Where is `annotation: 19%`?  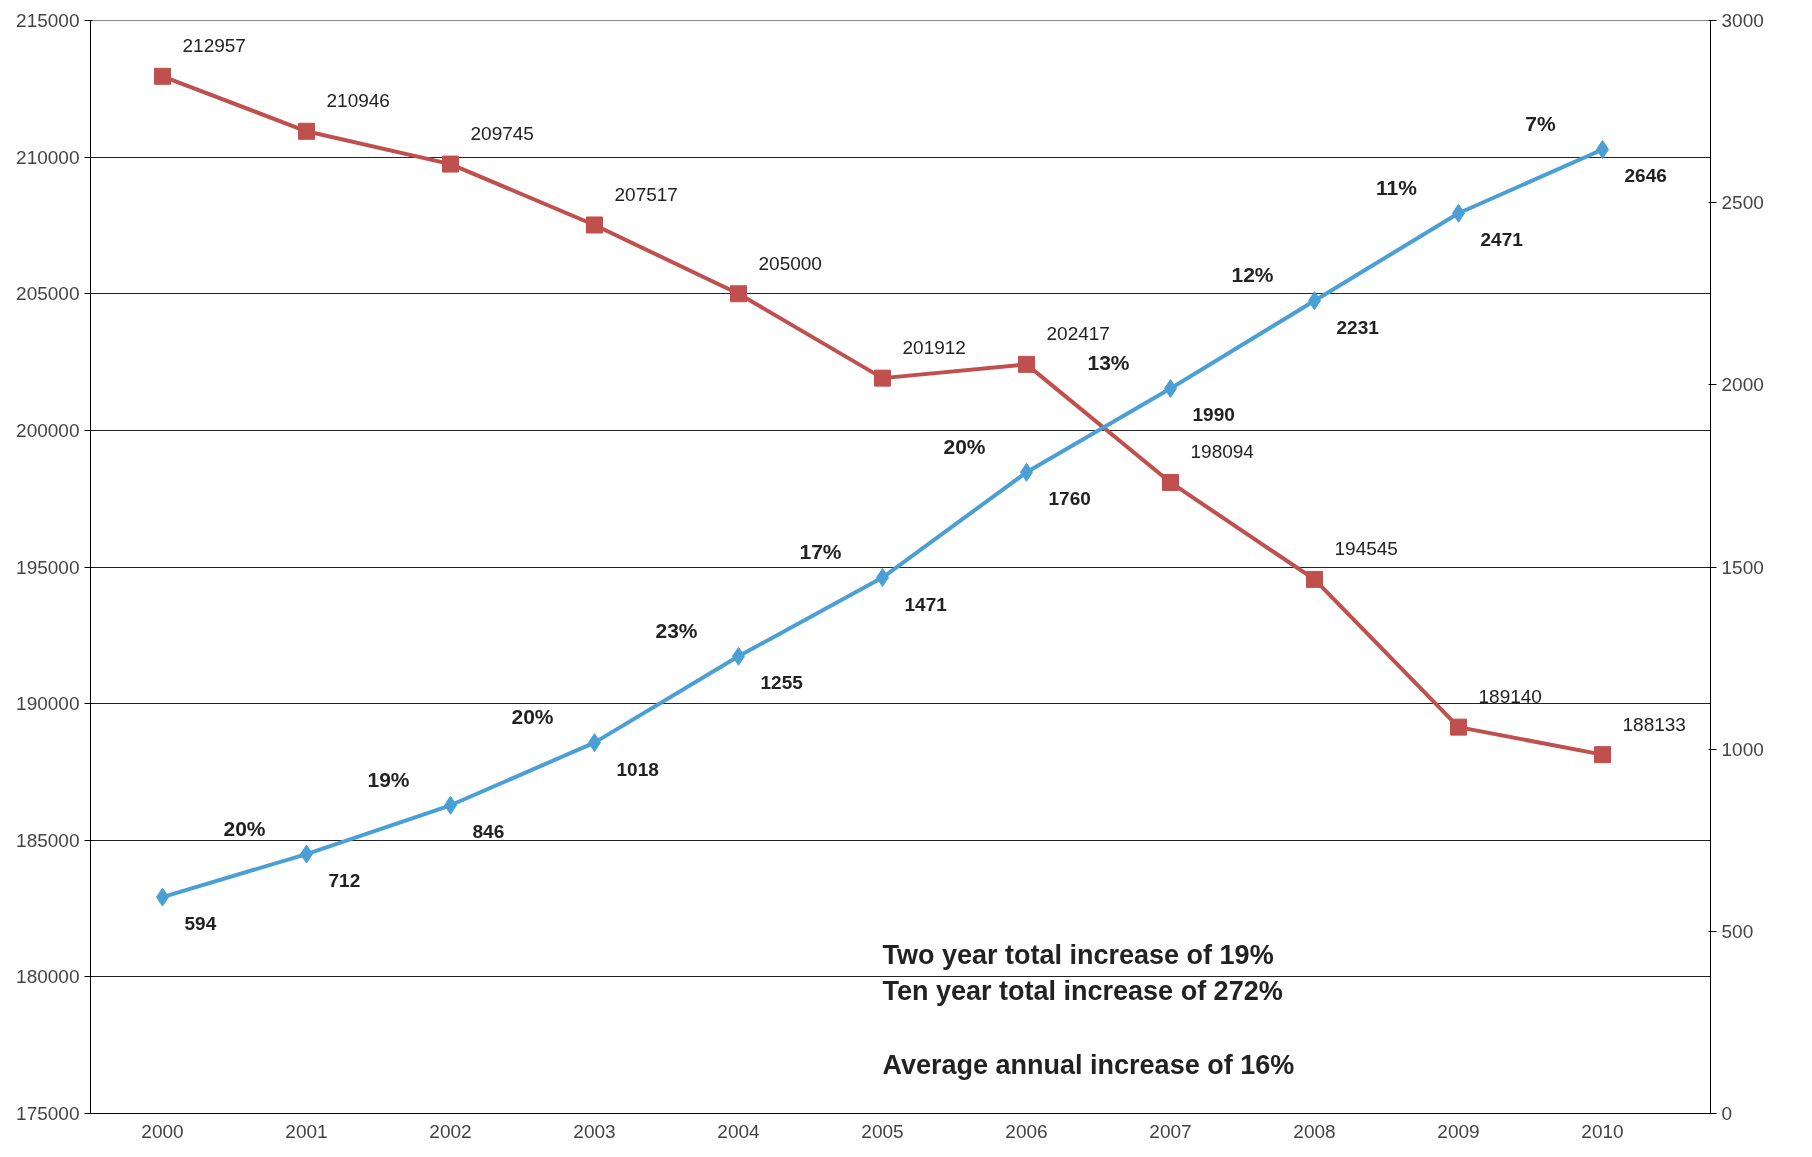
annotation: 19% is located at coordinates (388, 779).